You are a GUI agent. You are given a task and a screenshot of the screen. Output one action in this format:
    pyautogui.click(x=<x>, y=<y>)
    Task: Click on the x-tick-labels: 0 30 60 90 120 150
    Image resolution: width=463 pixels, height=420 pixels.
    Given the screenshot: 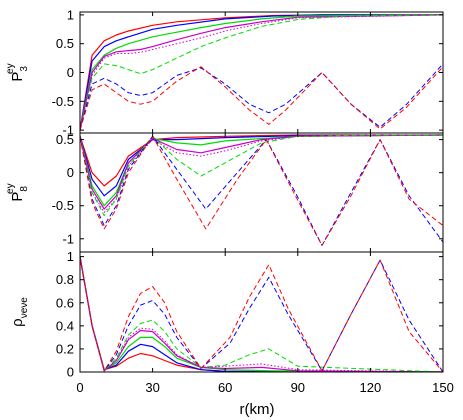 What is the action you would take?
    pyautogui.click(x=264, y=387)
    